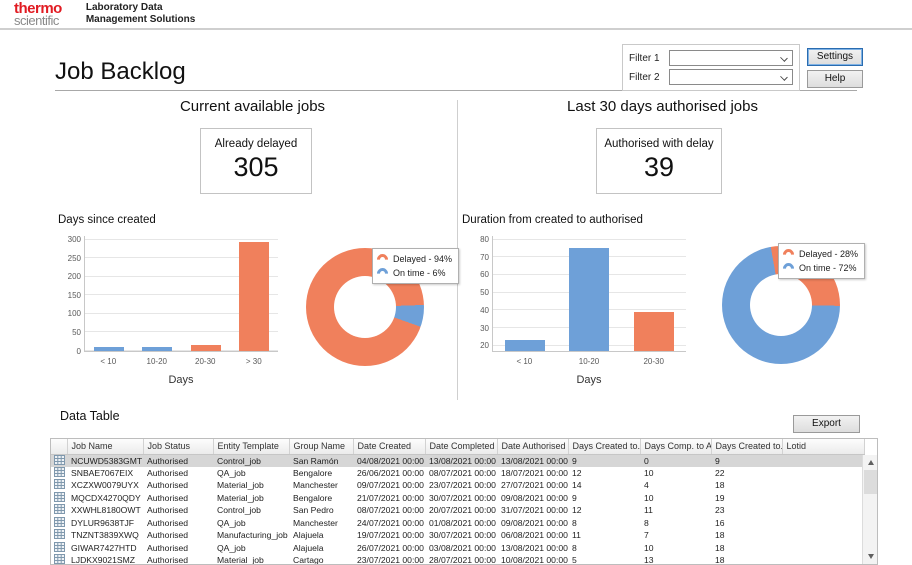 Image resolution: width=912 pixels, height=565 pixels. What do you see at coordinates (178, 447) in the screenshot?
I see `column-header: Job Status` at bounding box center [178, 447].